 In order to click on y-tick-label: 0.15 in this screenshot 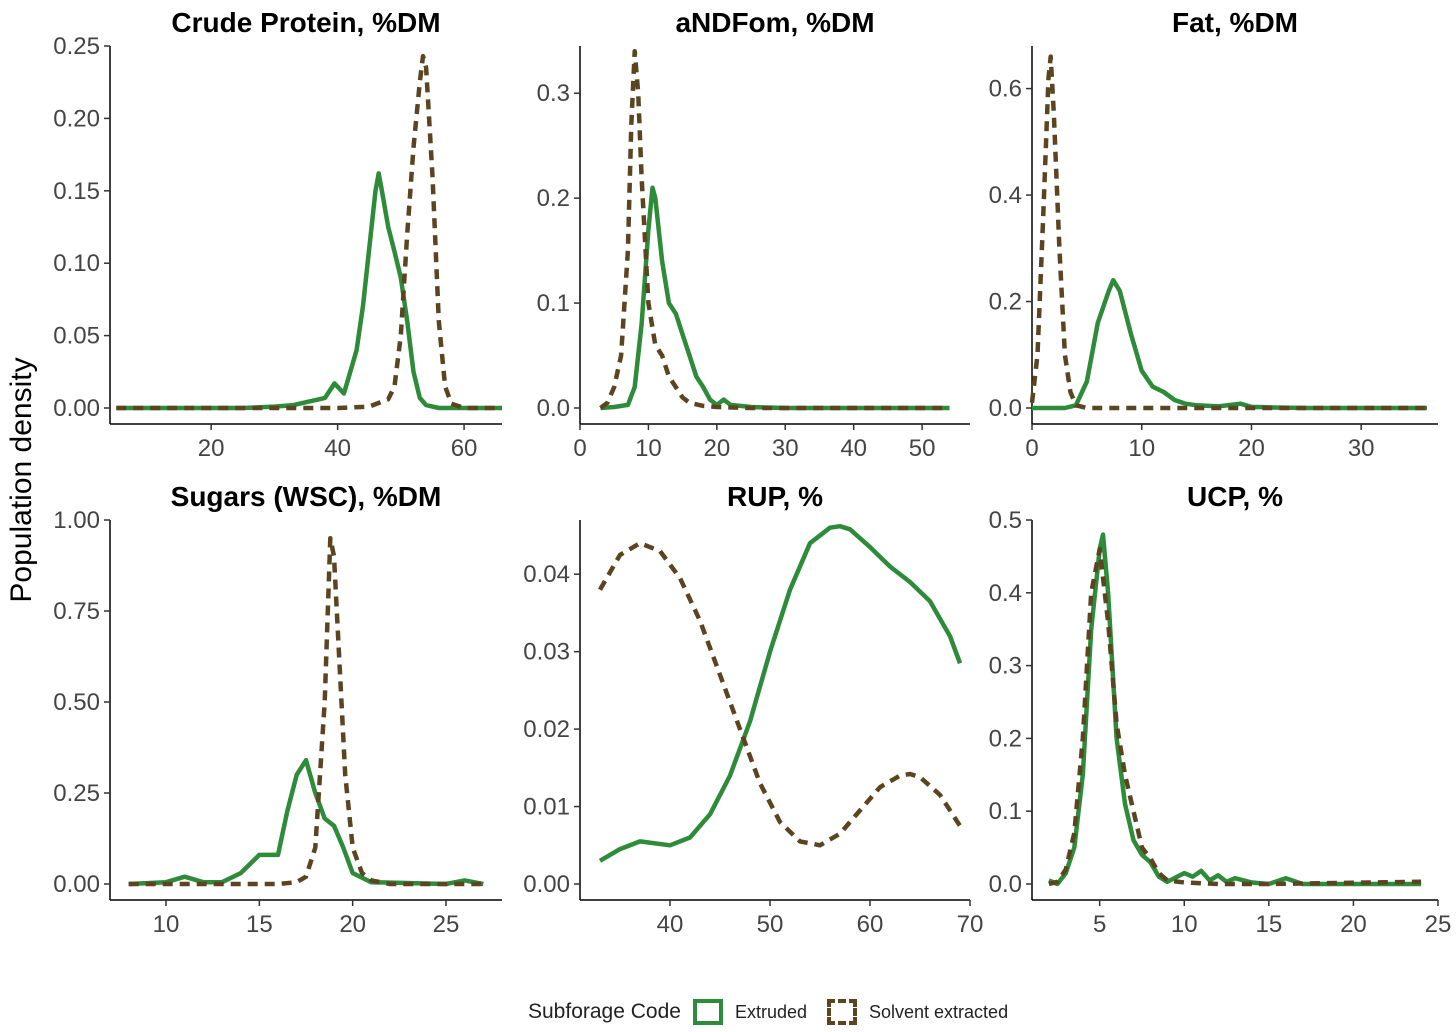, I will do `click(76, 191)`.